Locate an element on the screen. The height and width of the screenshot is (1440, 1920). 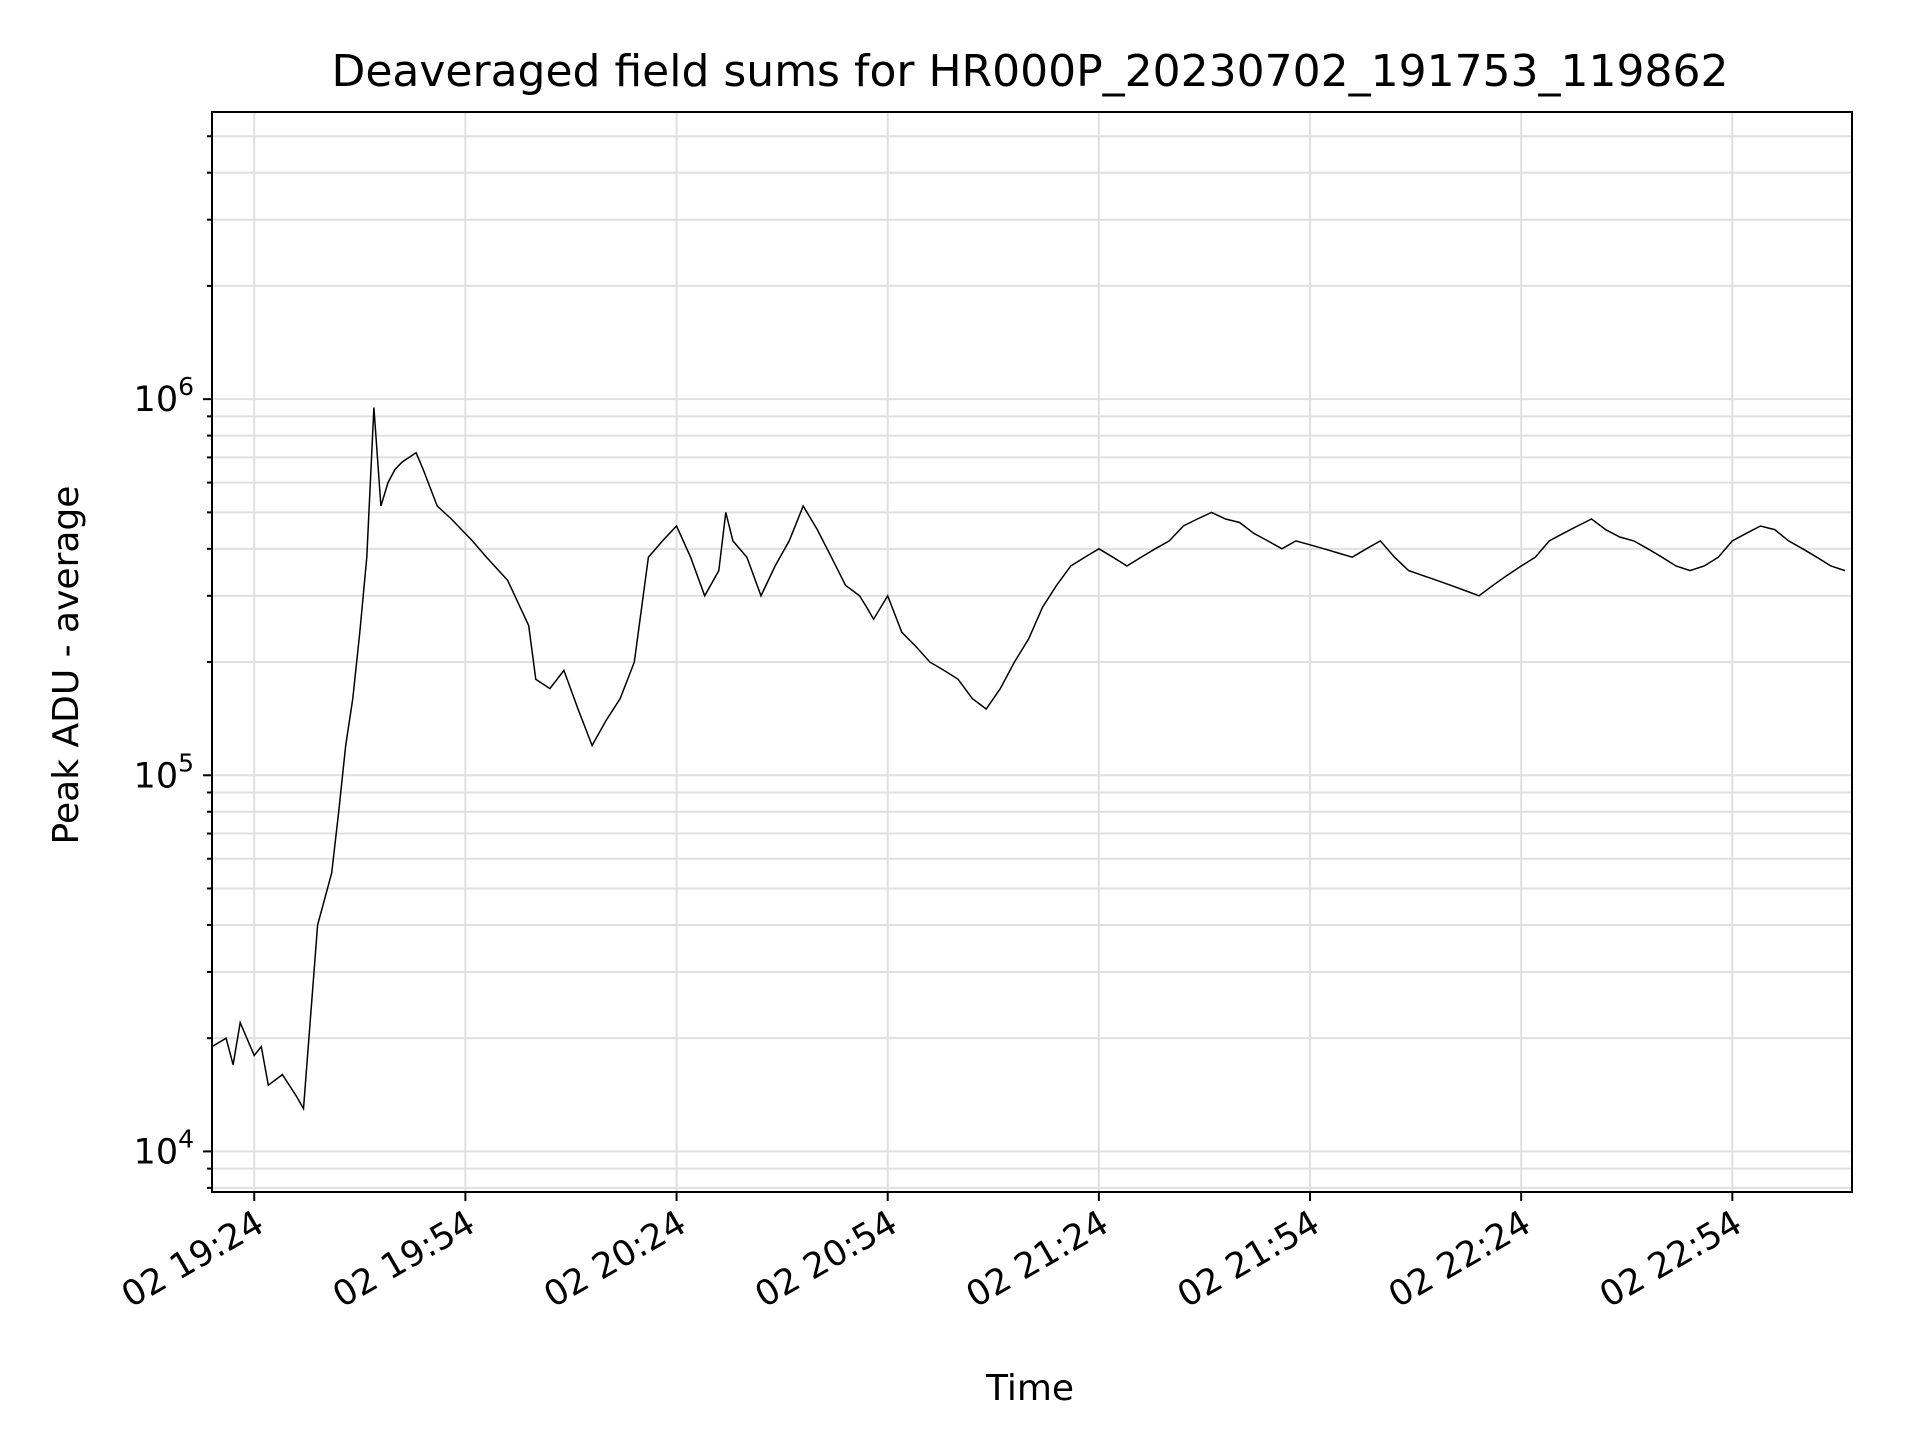
x-tick-label: 02 21:24 is located at coordinates (1038, 1259).